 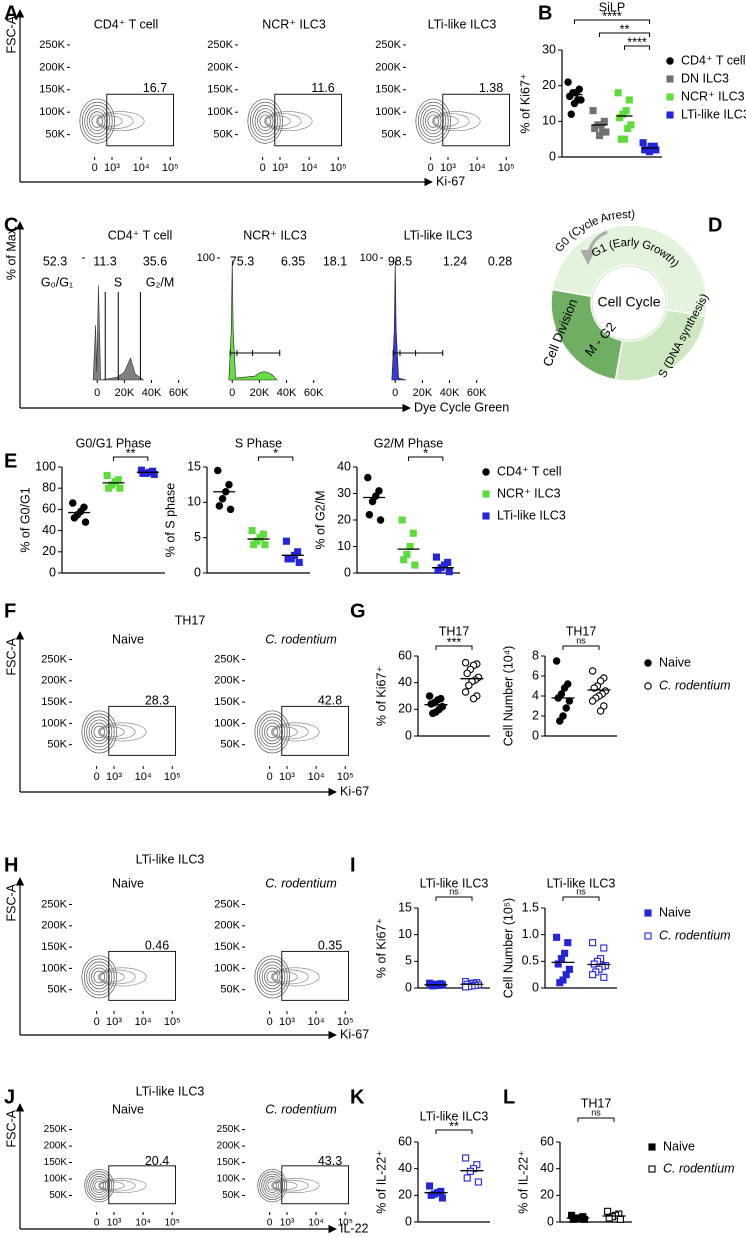 I want to click on gate-value: 28.3, so click(x=157, y=701).